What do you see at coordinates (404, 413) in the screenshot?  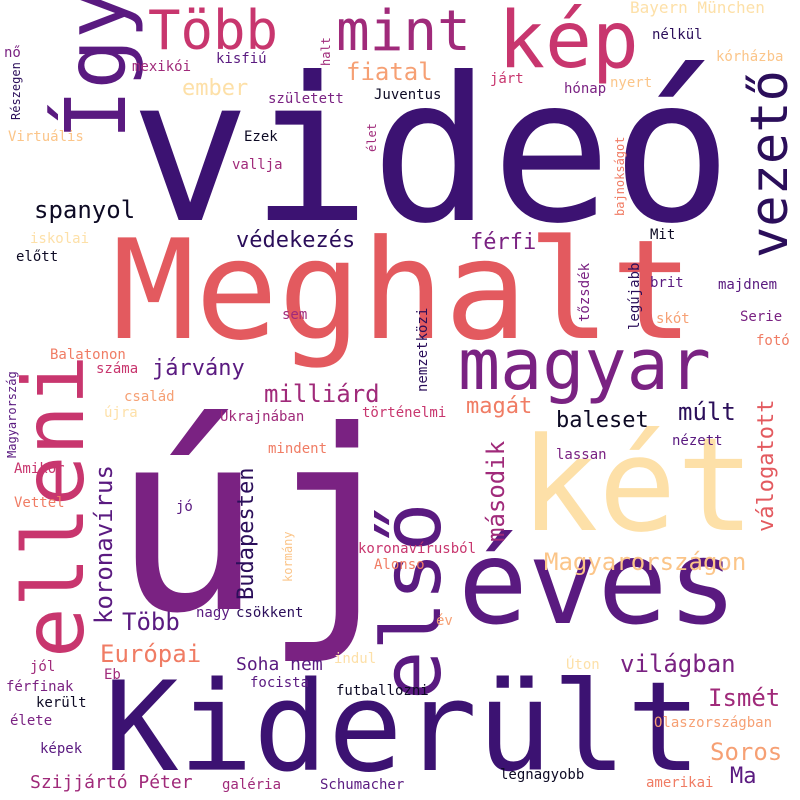 I see `word-tortenelmi: történelmi` at bounding box center [404, 413].